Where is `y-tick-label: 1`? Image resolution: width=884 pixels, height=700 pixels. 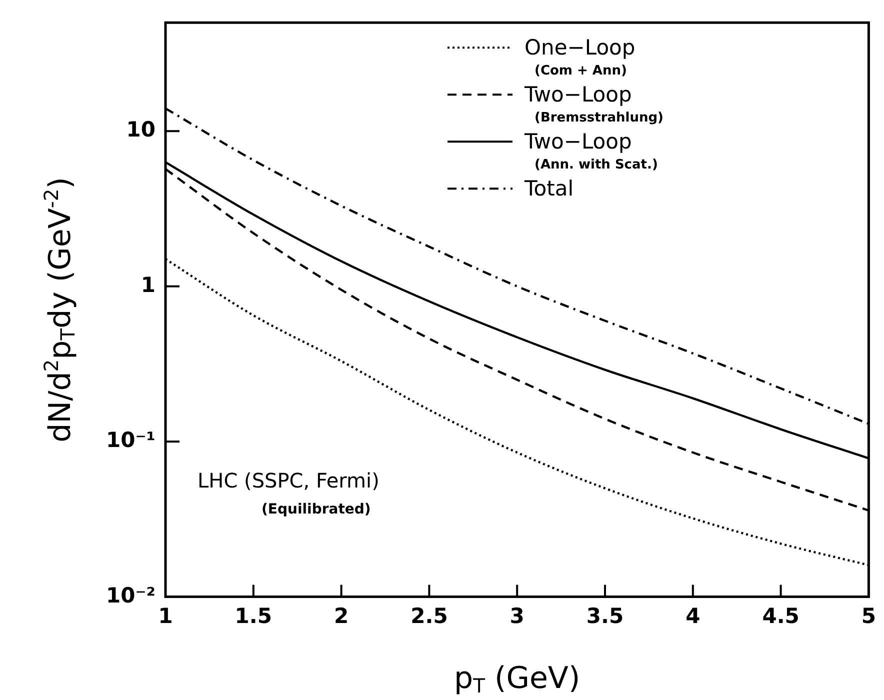
y-tick-label: 1 is located at coordinates (148, 284).